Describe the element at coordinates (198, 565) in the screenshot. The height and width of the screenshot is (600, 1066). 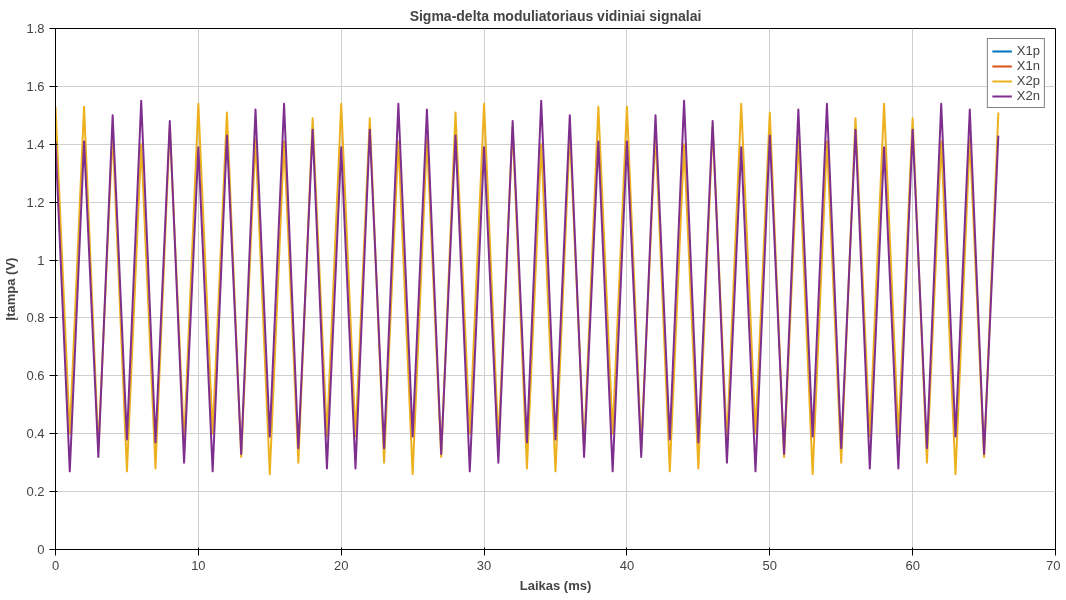
I see `x-tick-label: 10` at that location.